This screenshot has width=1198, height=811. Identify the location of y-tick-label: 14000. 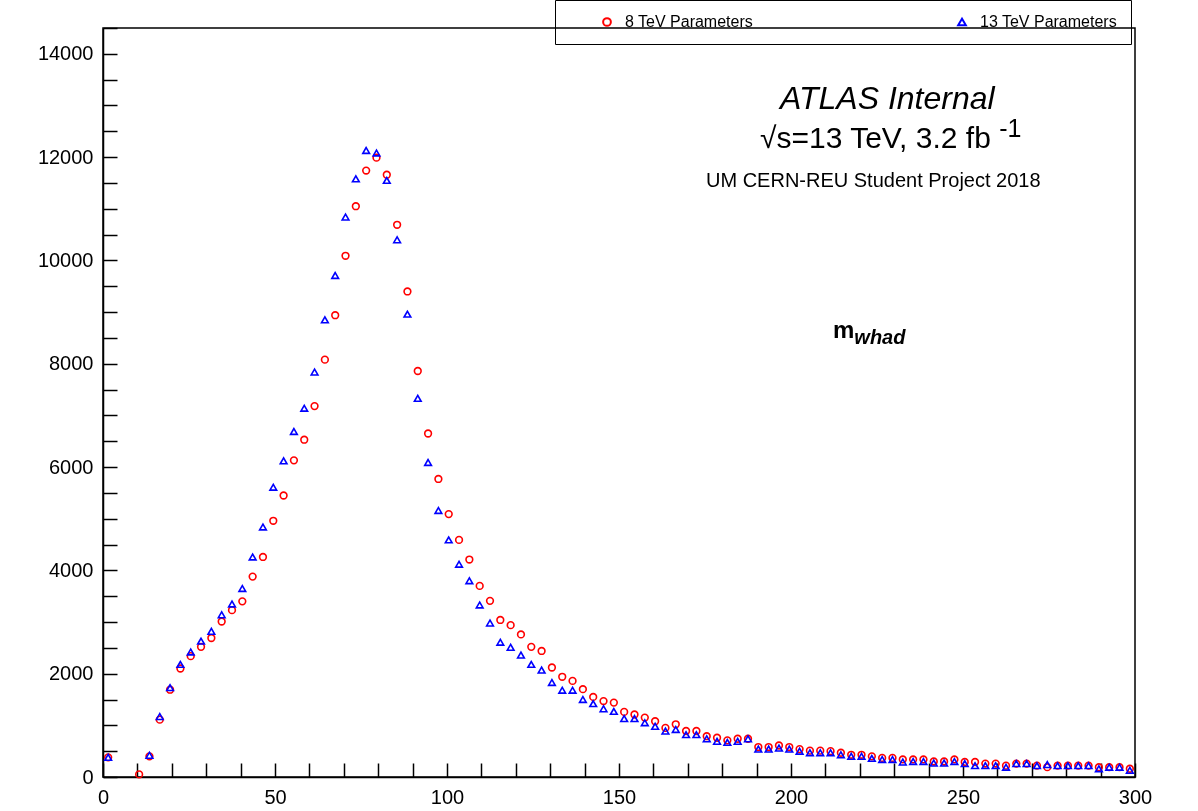
(65, 53).